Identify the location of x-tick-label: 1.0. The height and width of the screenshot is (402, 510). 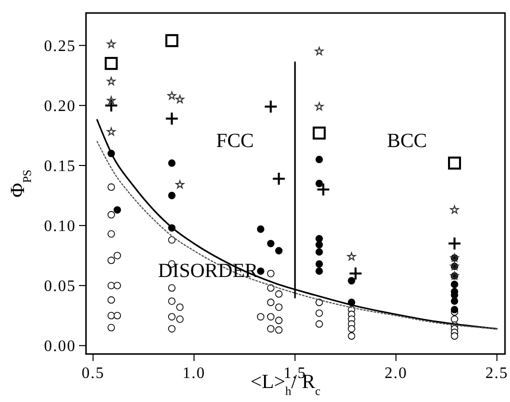
(194, 373).